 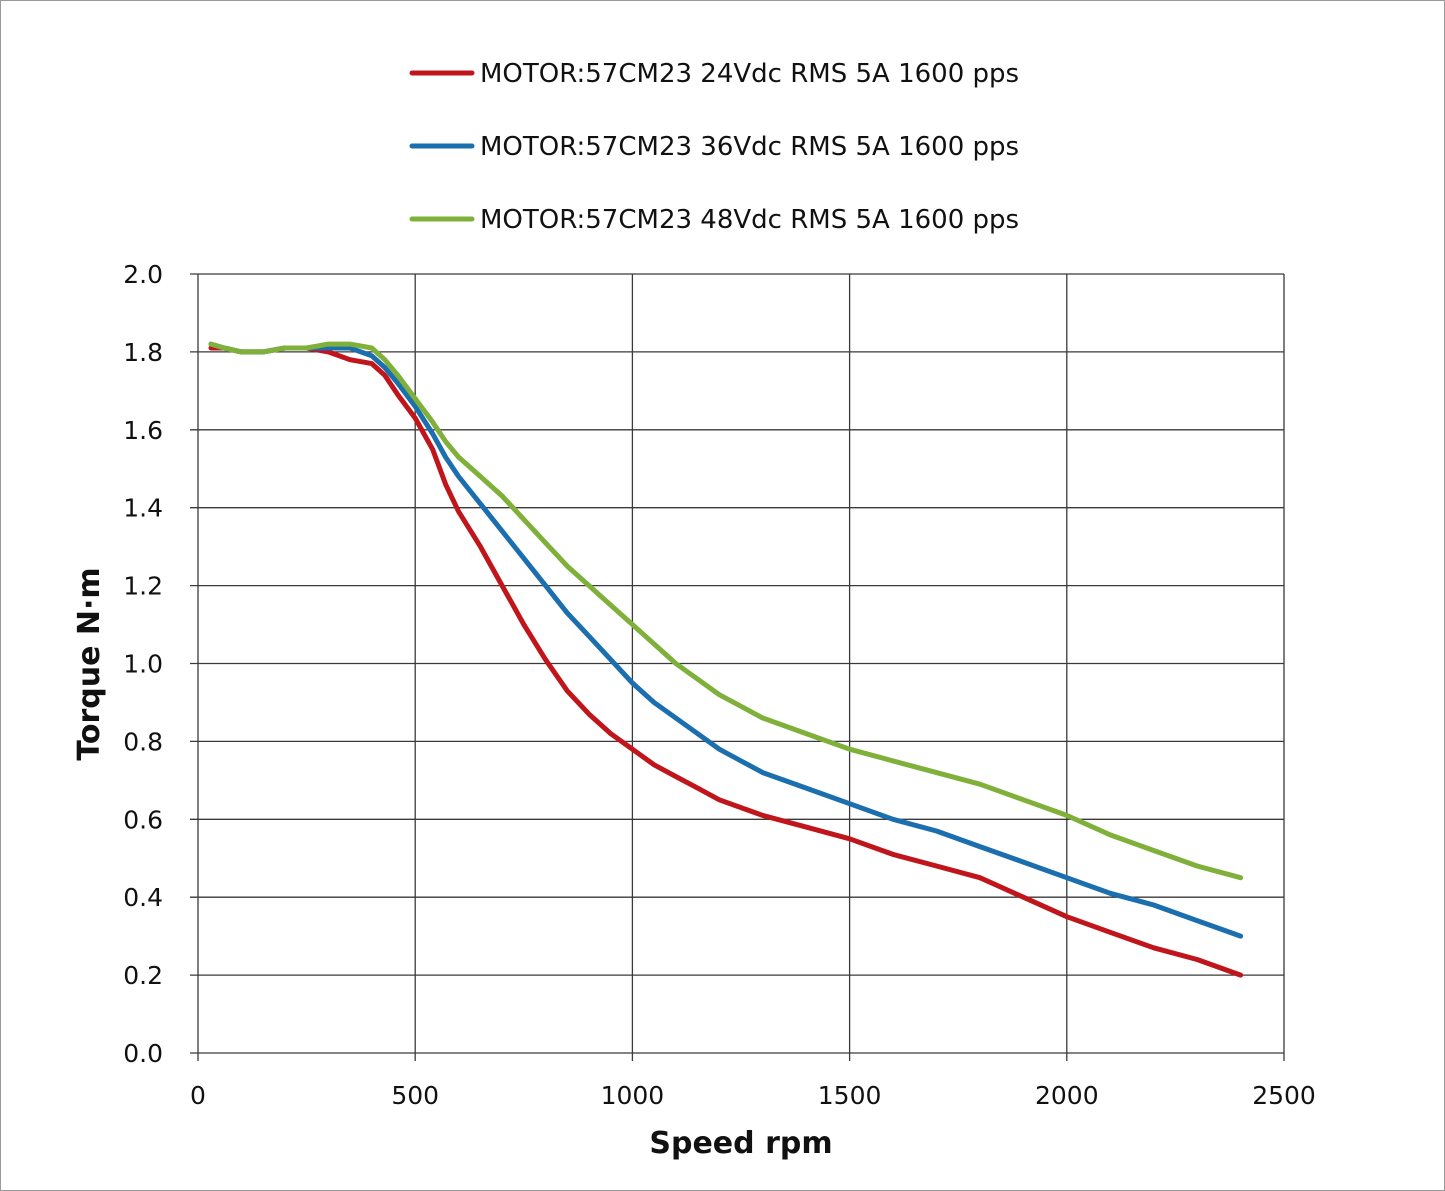 I want to click on x-tick-labels: 0 500 1000 1500 2000 2500, so click(x=753, y=1095).